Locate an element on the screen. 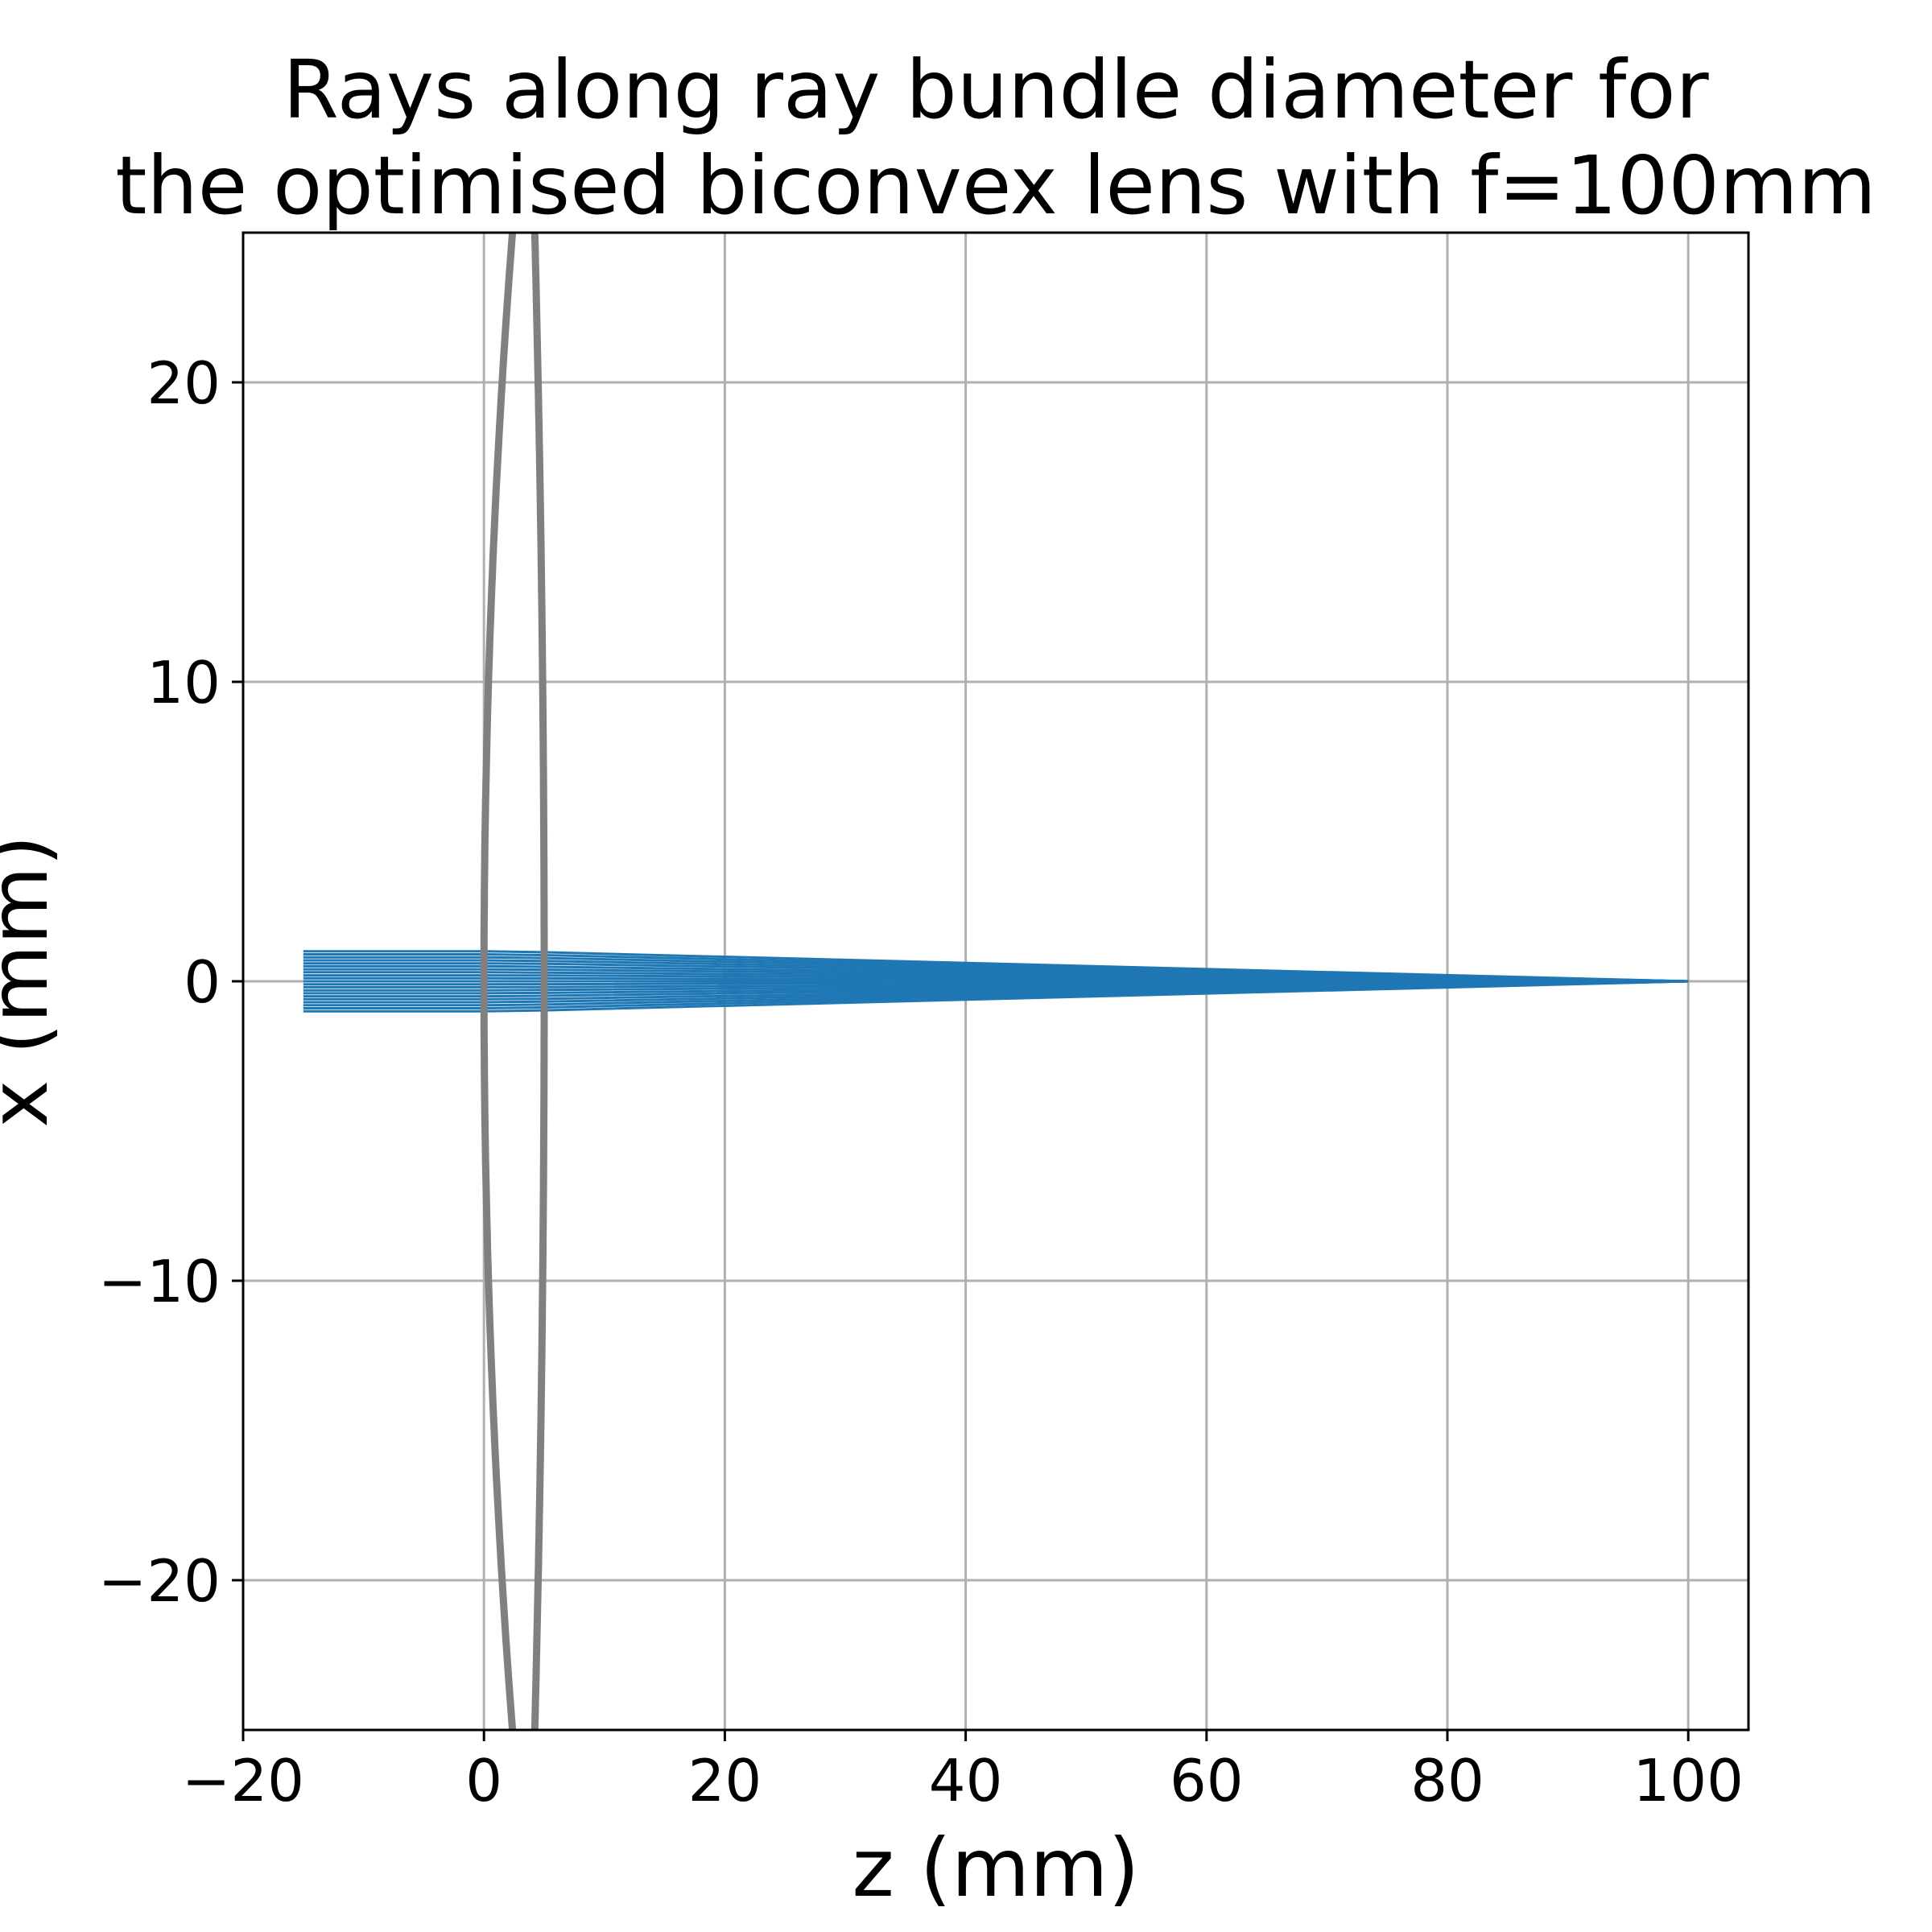 The image size is (1932, 1932). y-axis-label: x (mm) is located at coordinates (33, 981).